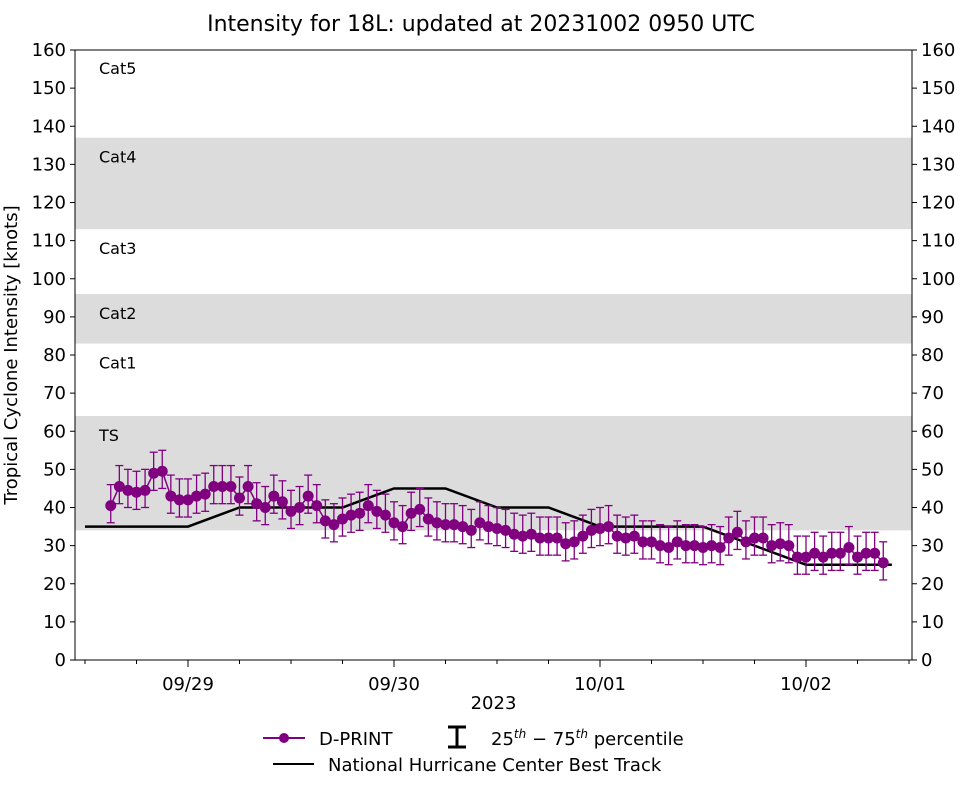 This screenshot has width=962, height=789. Describe the element at coordinates (932, 393) in the screenshot. I see `y-tick-label-right: 70` at that location.